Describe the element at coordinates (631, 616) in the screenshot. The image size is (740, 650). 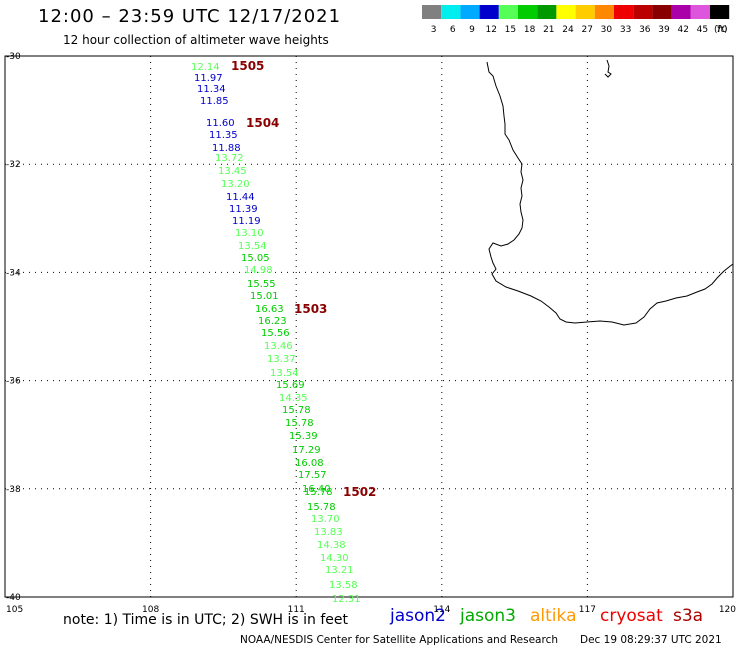
I see `satellite-cryosat: cryosat` at that location.